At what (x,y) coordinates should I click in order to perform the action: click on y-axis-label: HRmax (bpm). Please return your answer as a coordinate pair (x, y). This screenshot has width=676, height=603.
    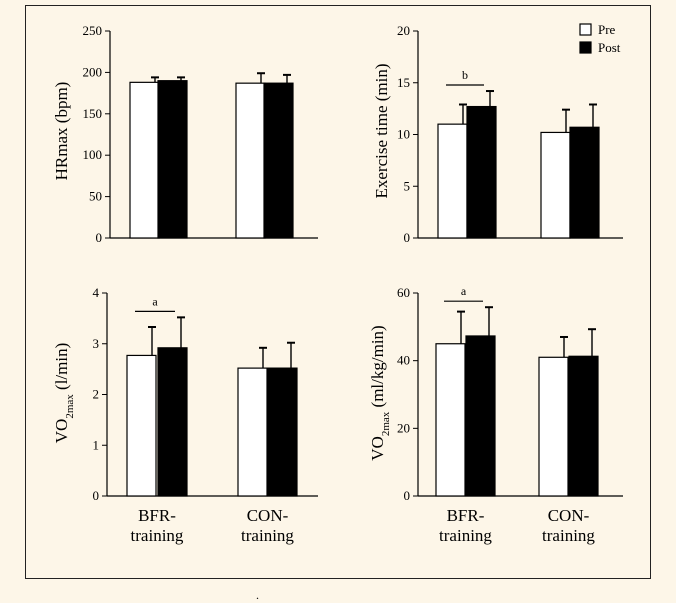
    Looking at the image, I should click on (61, 131).